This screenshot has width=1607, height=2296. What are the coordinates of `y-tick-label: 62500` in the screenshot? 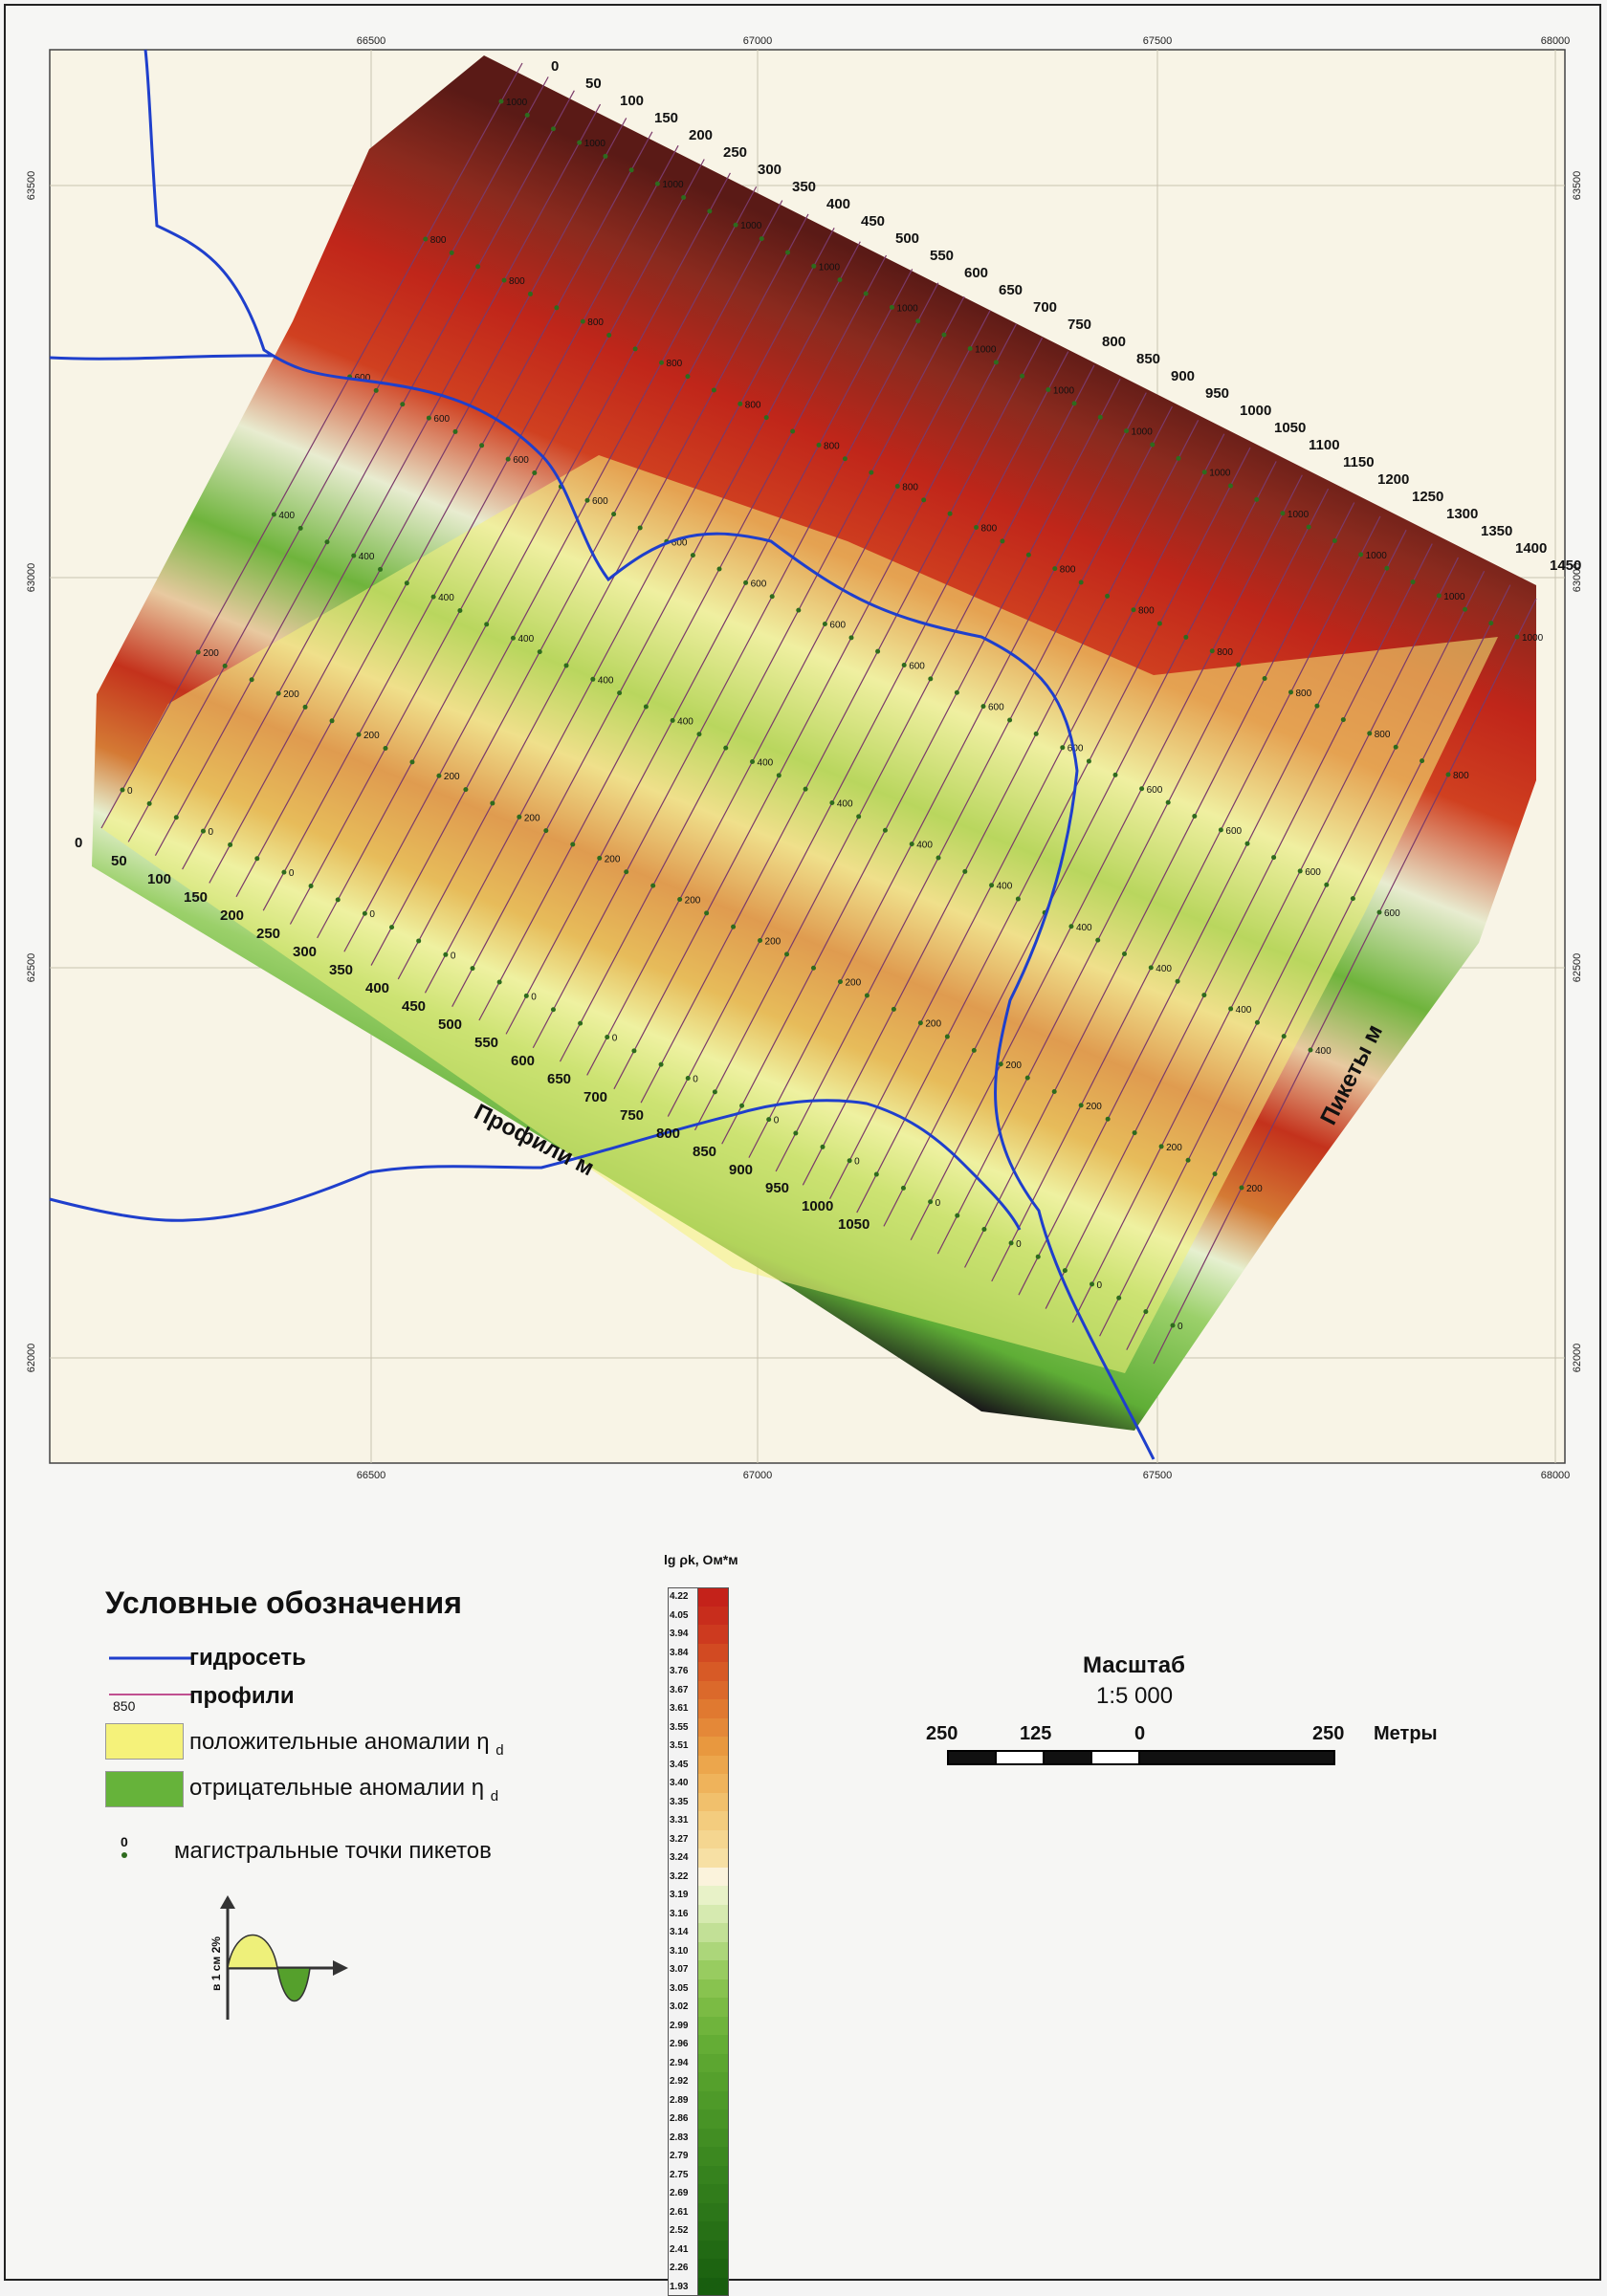 It's located at (1577, 968).